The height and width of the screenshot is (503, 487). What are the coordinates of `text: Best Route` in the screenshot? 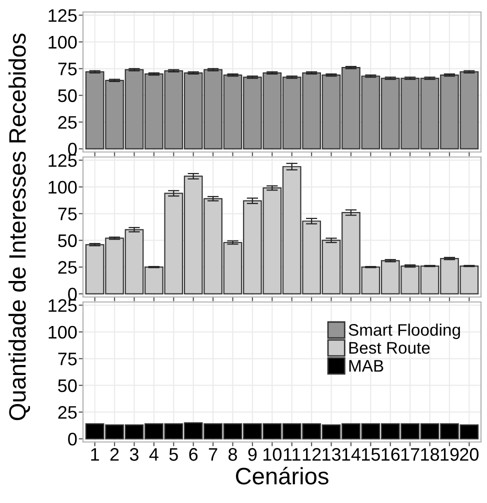 It's located at (389, 348).